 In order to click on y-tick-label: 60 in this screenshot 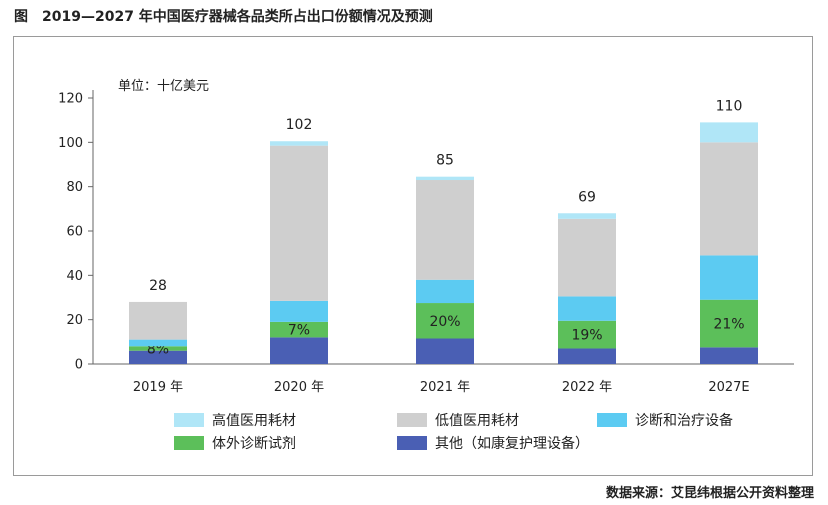, I will do `click(74, 232)`.